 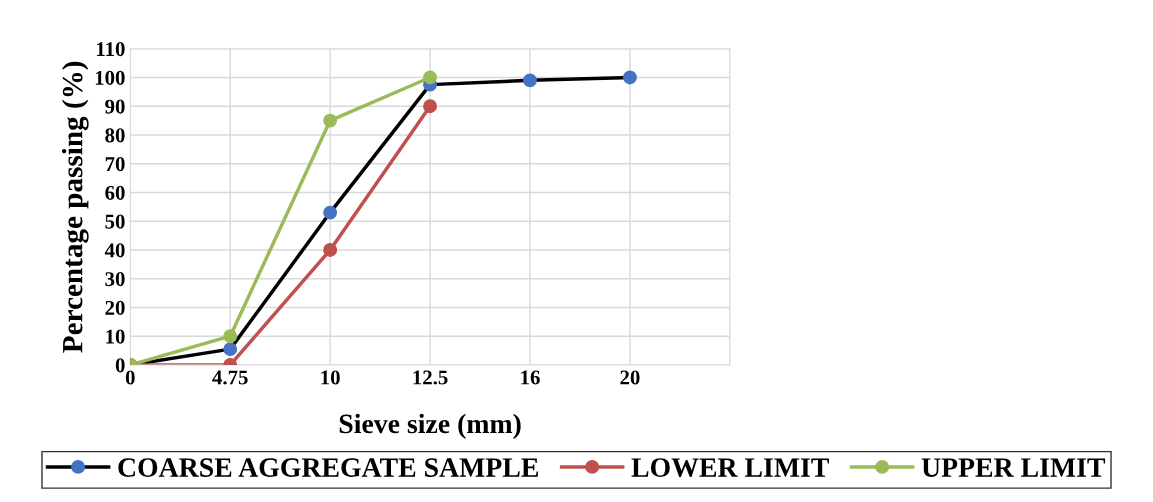 I want to click on y-tick-label: 10, so click(x=115, y=336).